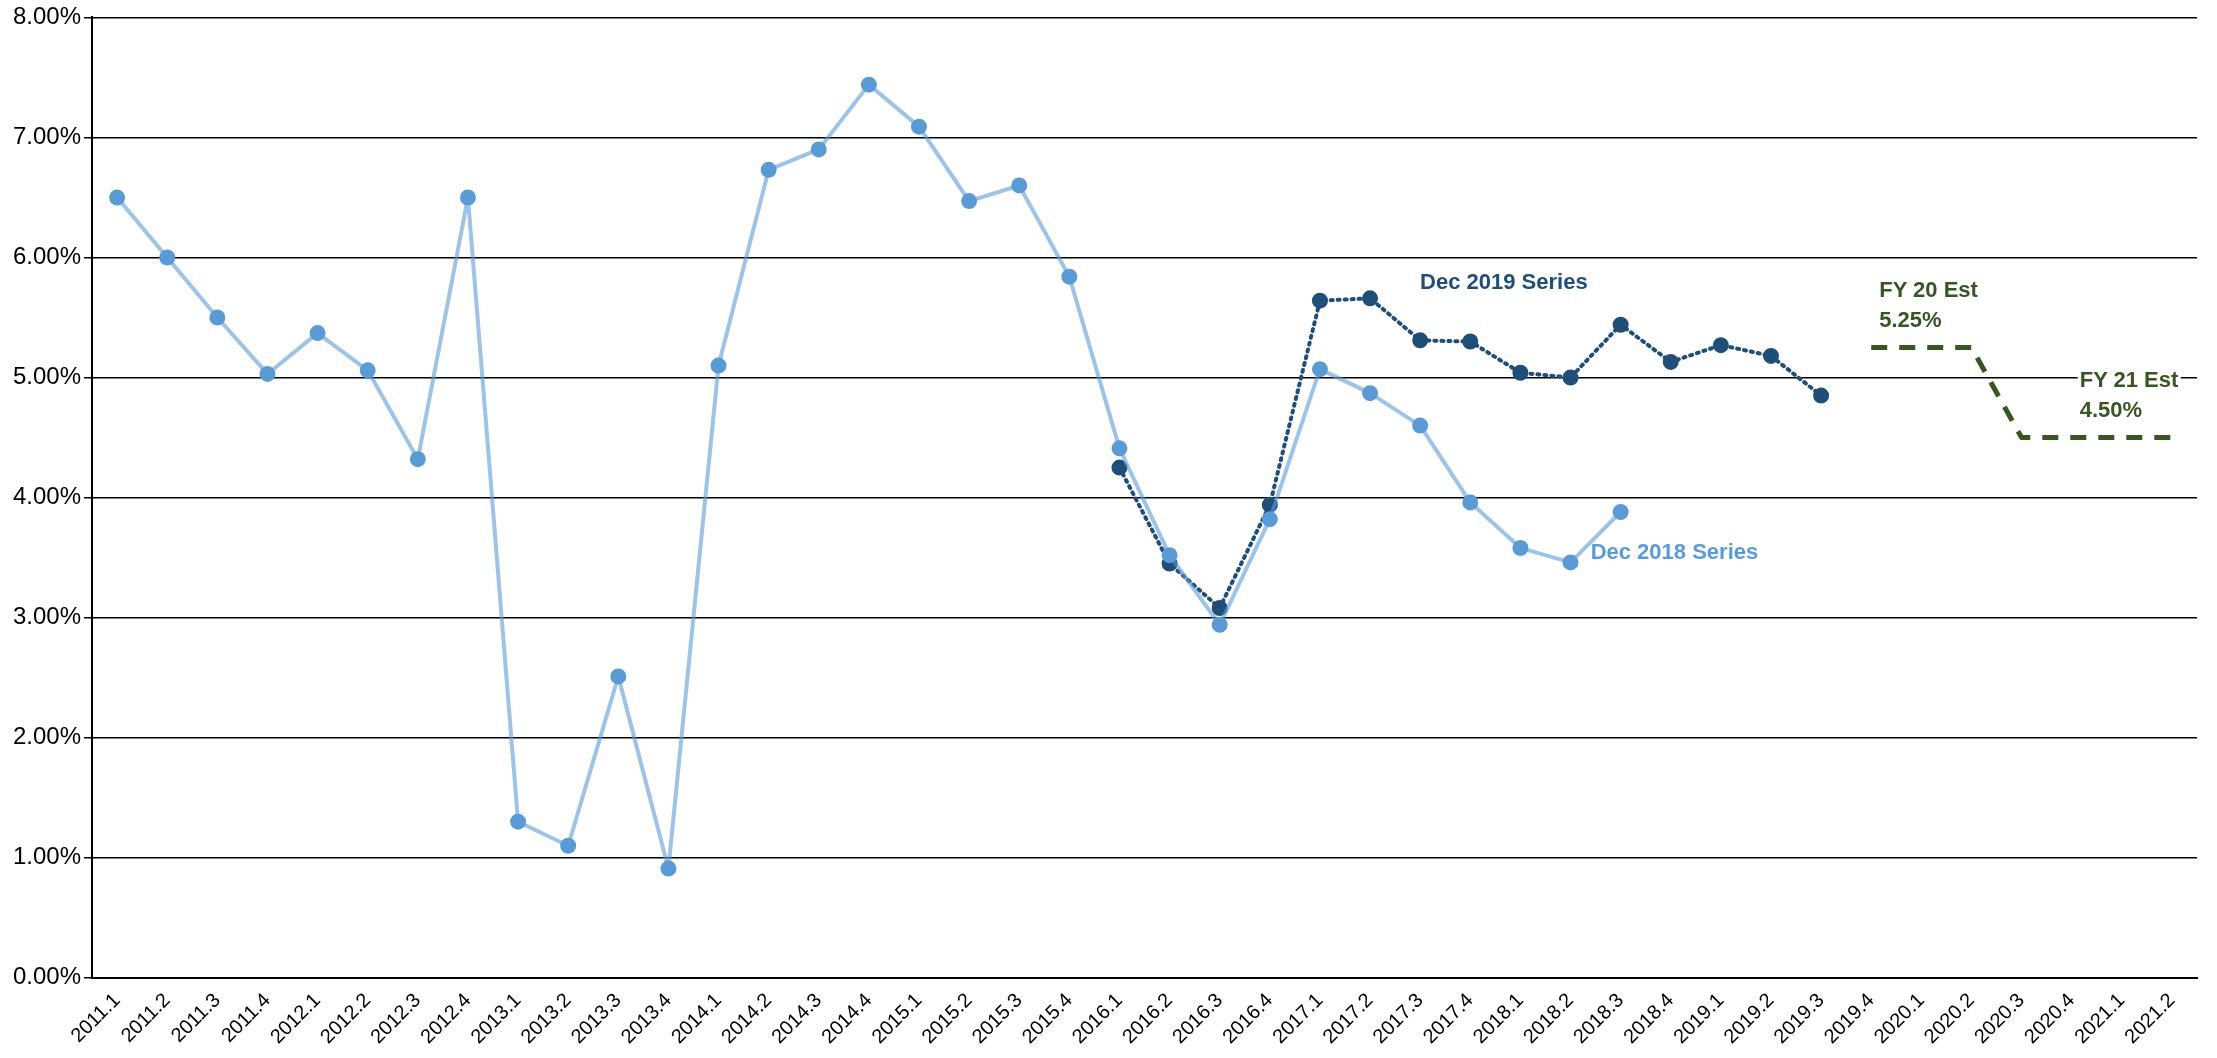 Image resolution: width=2217 pixels, height=1058 pixels. Describe the element at coordinates (47, 376) in the screenshot. I see `y-tick-label: 5.00%` at that location.